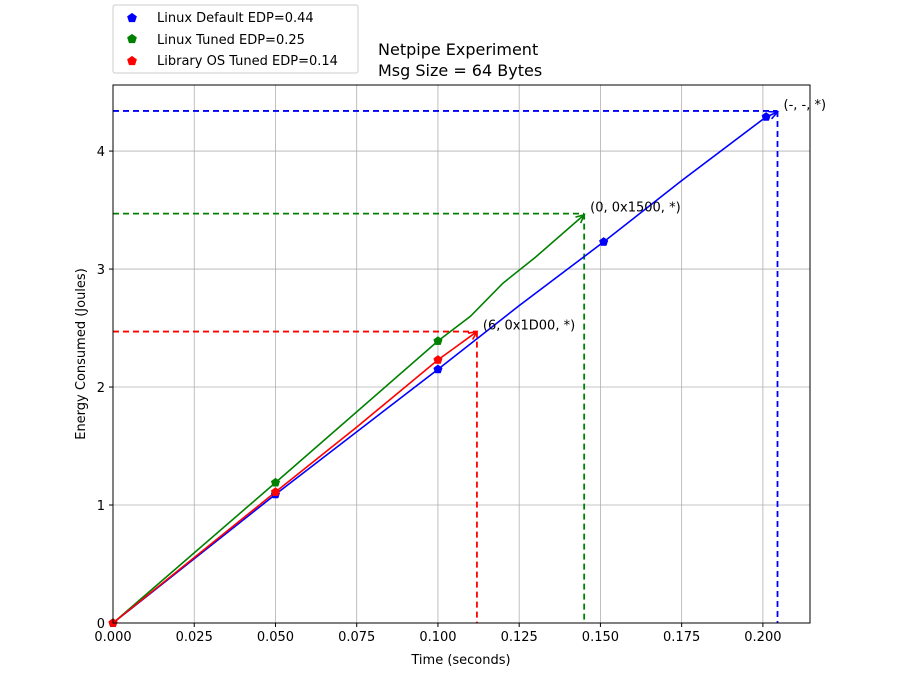 This screenshot has width=900, height=700. What do you see at coordinates (101, 624) in the screenshot?
I see `y-tick-label: 0` at bounding box center [101, 624].